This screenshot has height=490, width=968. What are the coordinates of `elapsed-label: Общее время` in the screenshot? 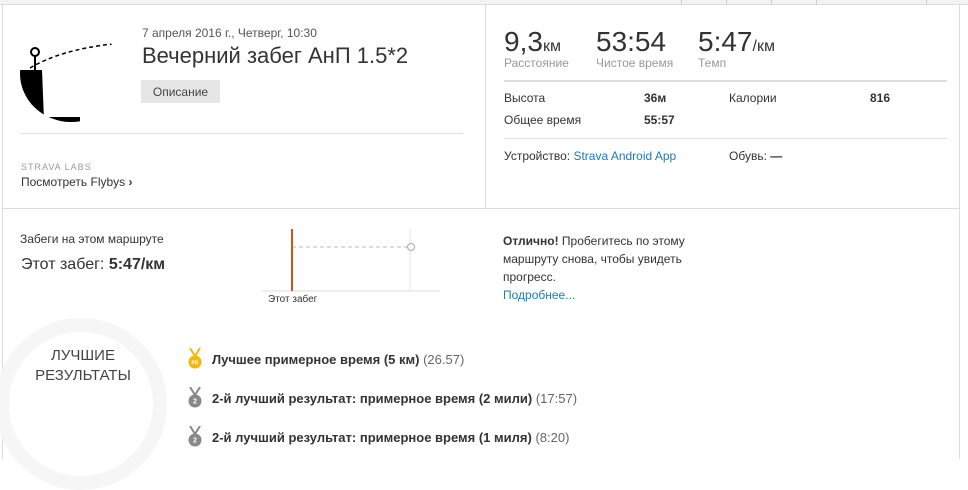 It's located at (543, 120).